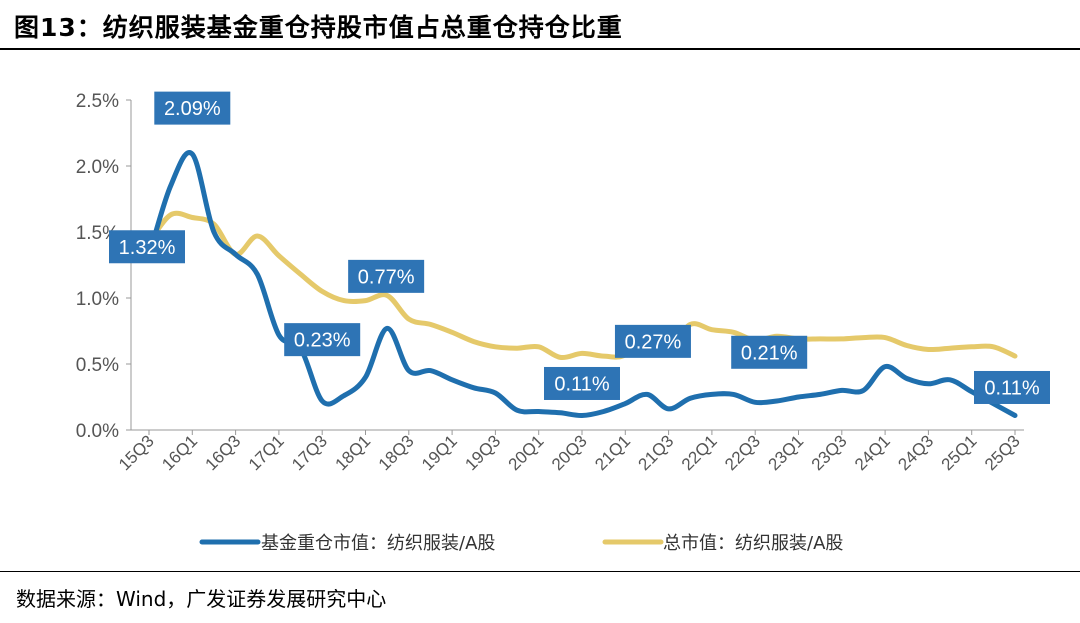  Describe the element at coordinates (266, 452) in the screenshot. I see `x-tick-label: 17Q1` at that location.